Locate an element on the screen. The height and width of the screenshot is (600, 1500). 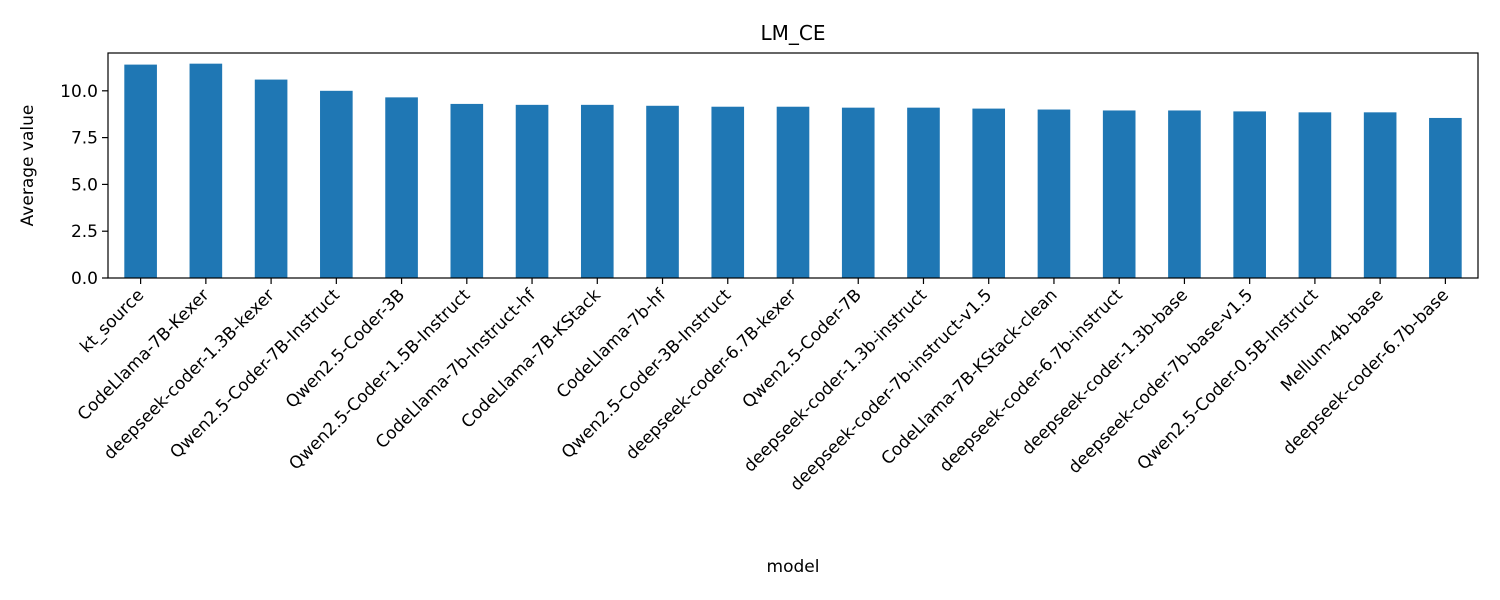
y-axis-label: Average value is located at coordinates (28, 166).